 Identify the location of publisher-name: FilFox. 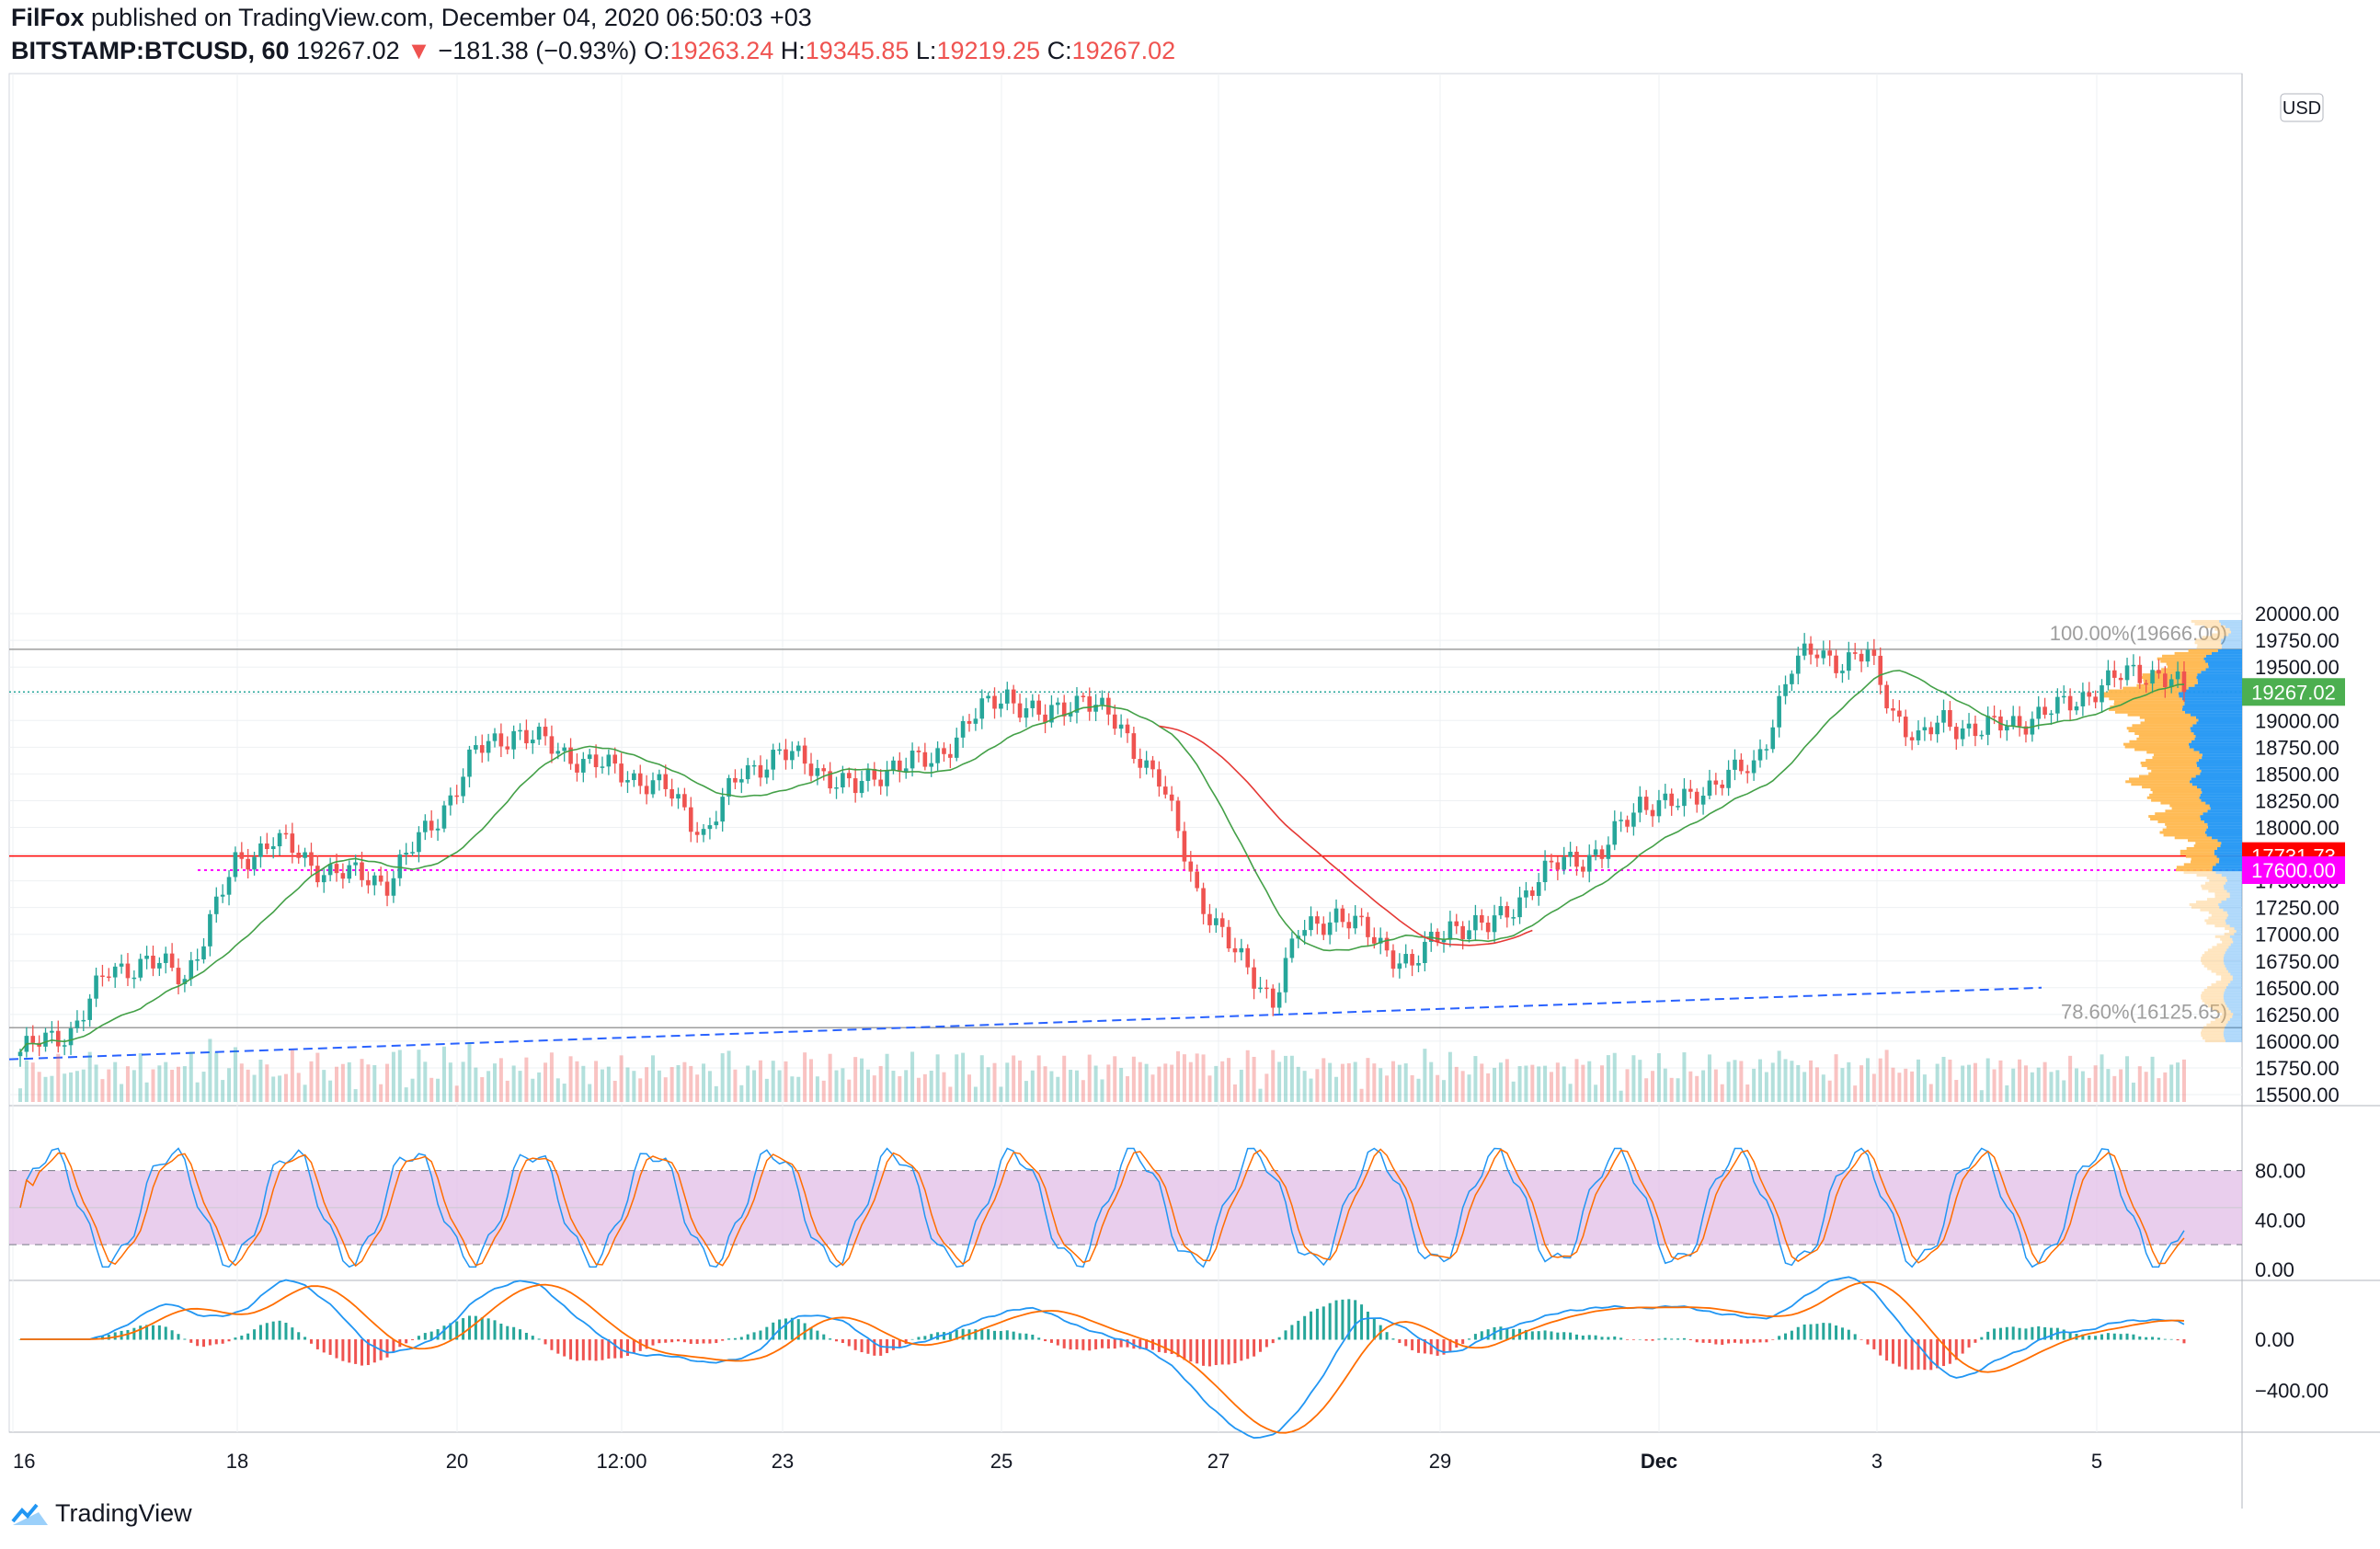
(48, 18).